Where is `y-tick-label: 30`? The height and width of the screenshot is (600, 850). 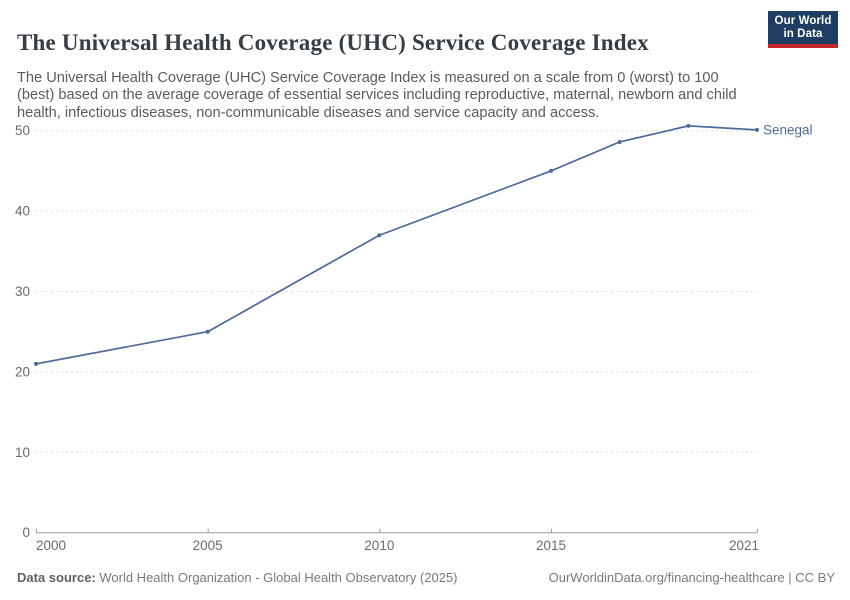
y-tick-label: 30 is located at coordinates (22, 291).